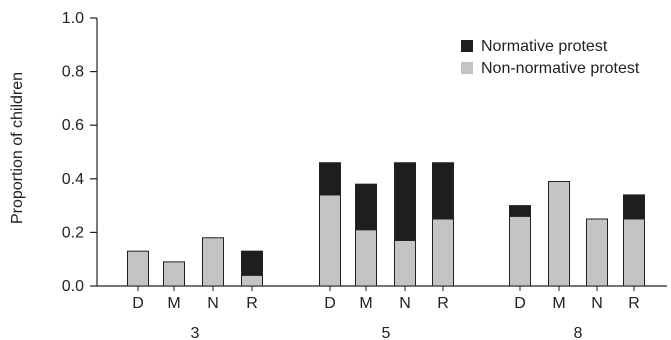  What do you see at coordinates (550, 57) in the screenshot?
I see `legend: Normative protest Non-normative protest` at bounding box center [550, 57].